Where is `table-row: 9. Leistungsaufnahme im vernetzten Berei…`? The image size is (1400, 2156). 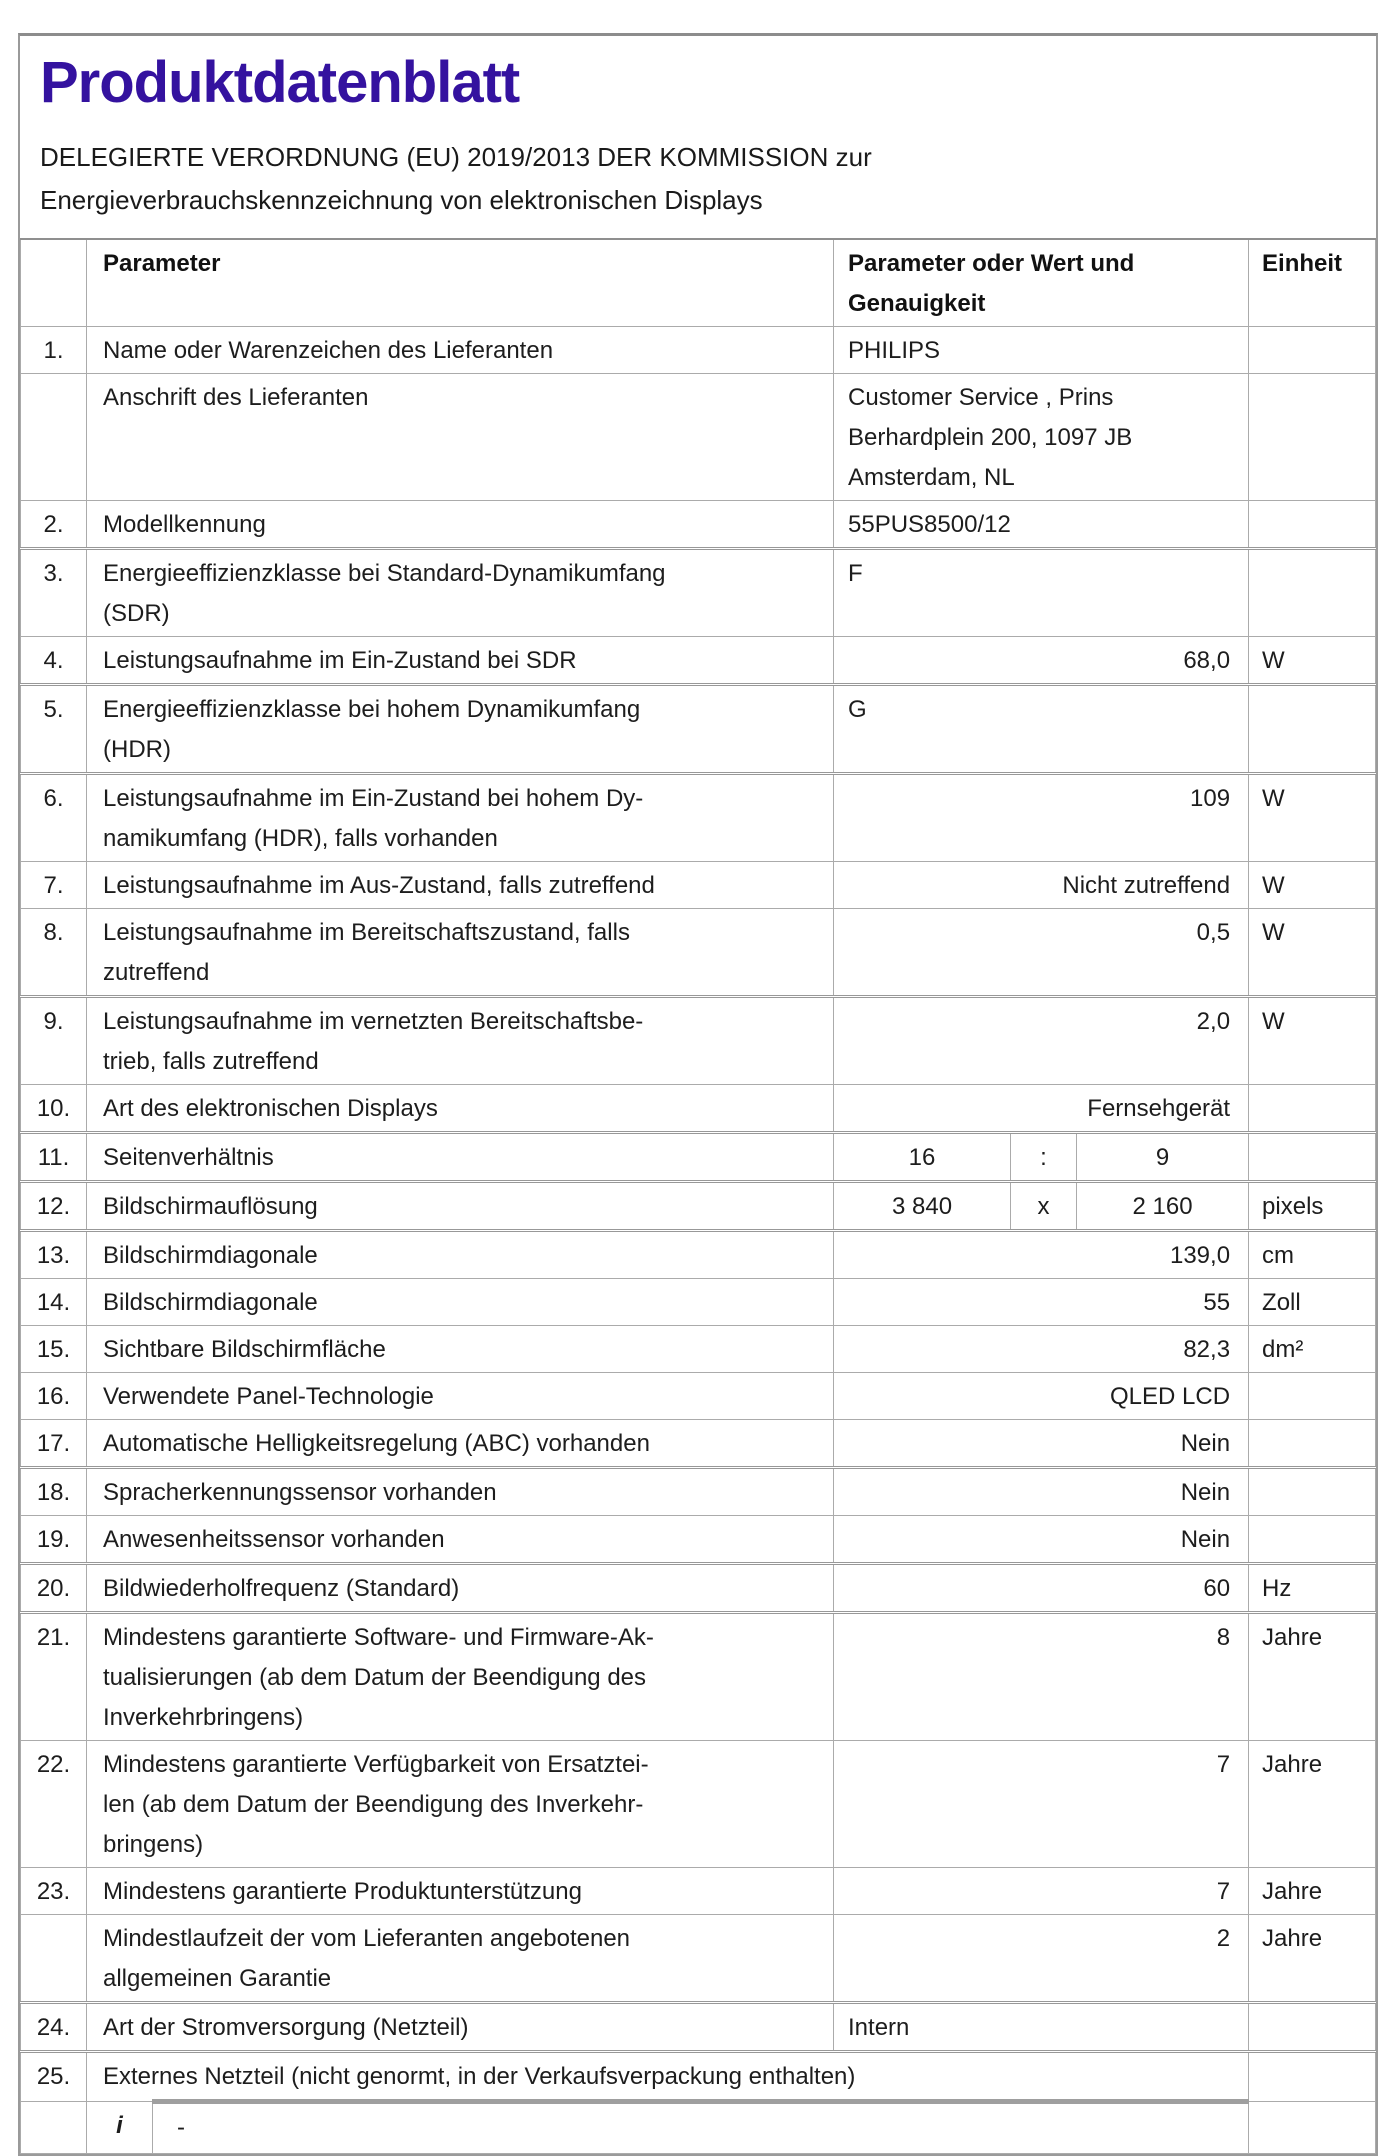
table-row: 9. Leistungsaufnahme im vernetzten Berei… is located at coordinates (698, 1040).